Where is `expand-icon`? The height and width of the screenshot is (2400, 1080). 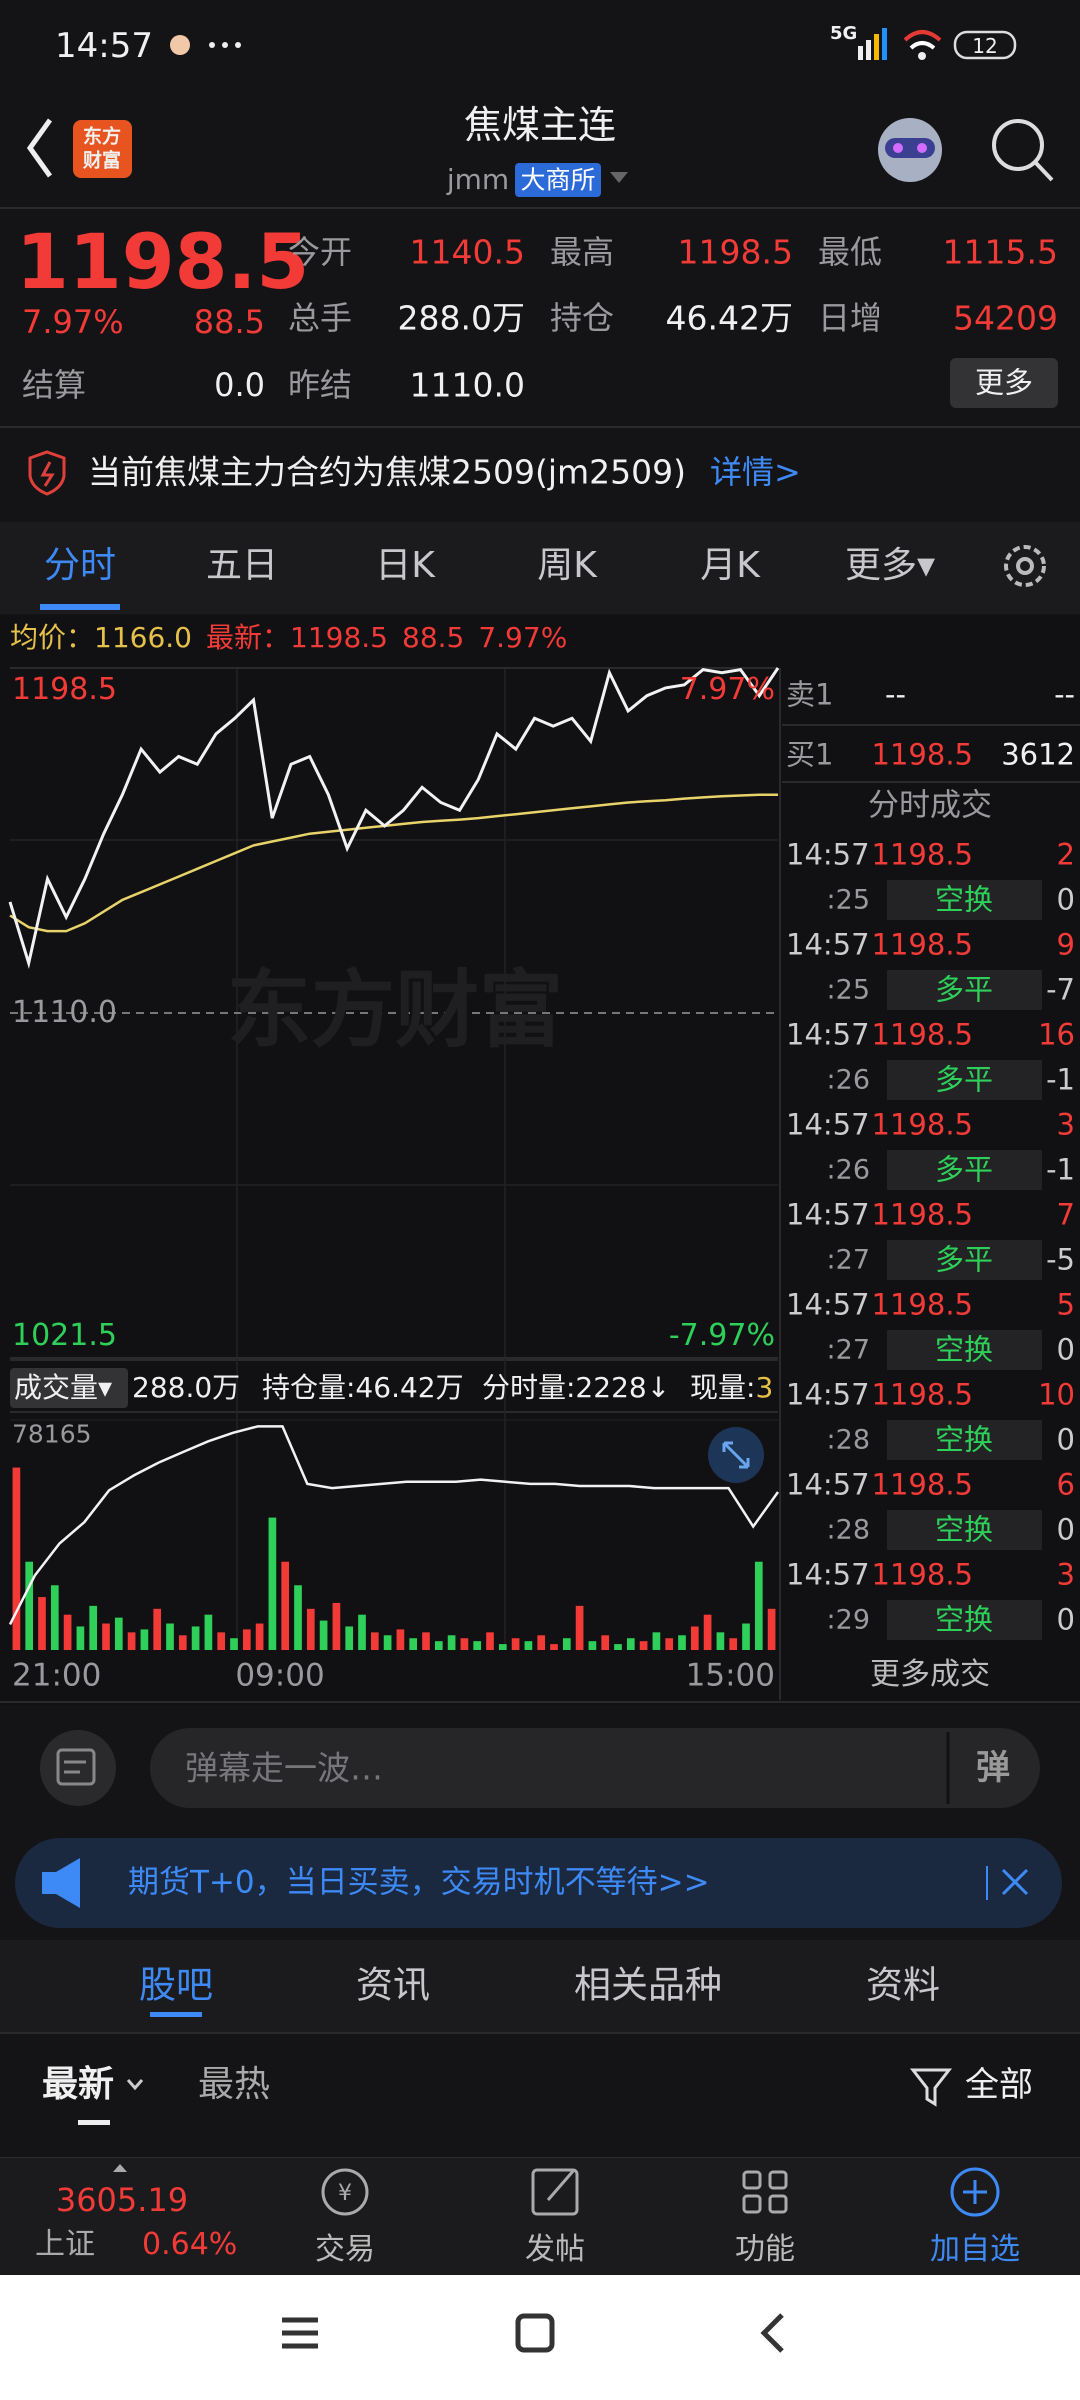 expand-icon is located at coordinates (736, 1455).